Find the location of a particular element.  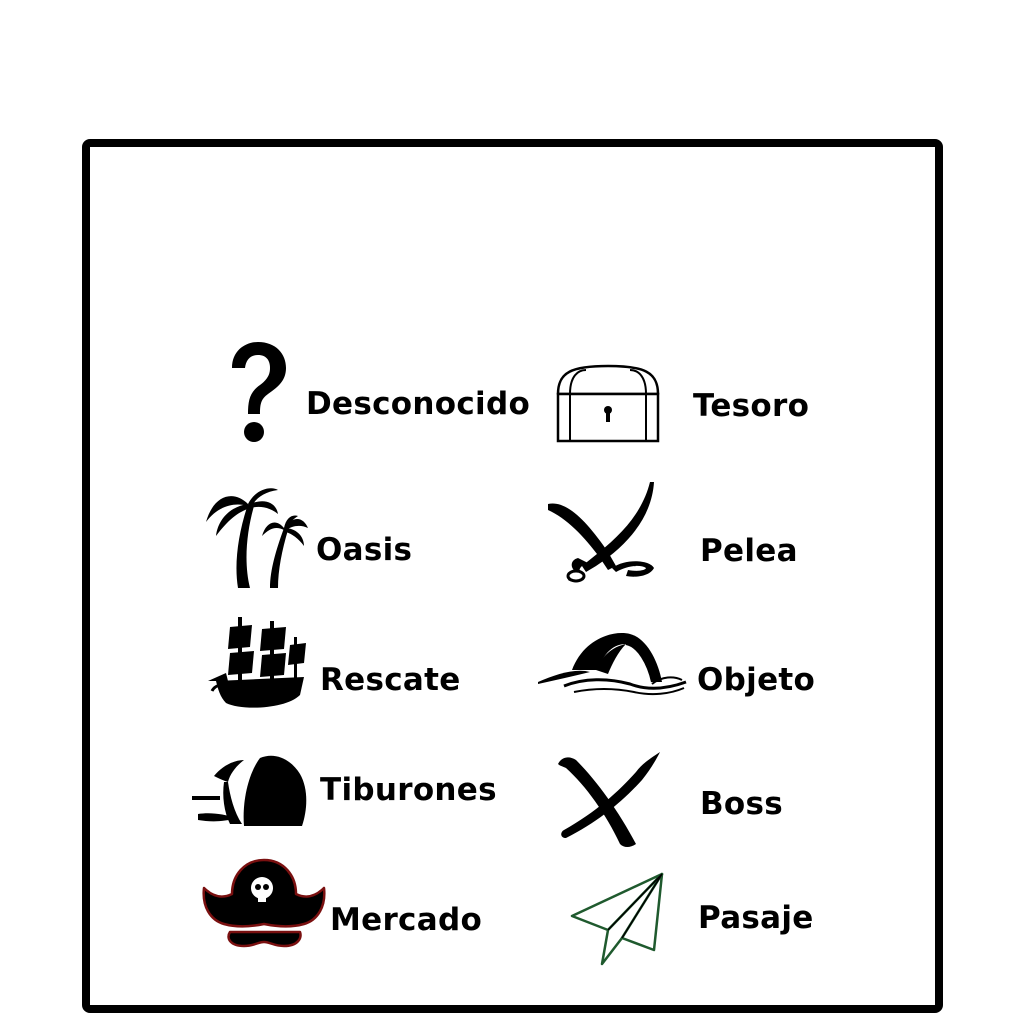

legend-label-tesoro: Tesoro is located at coordinates (751, 406).